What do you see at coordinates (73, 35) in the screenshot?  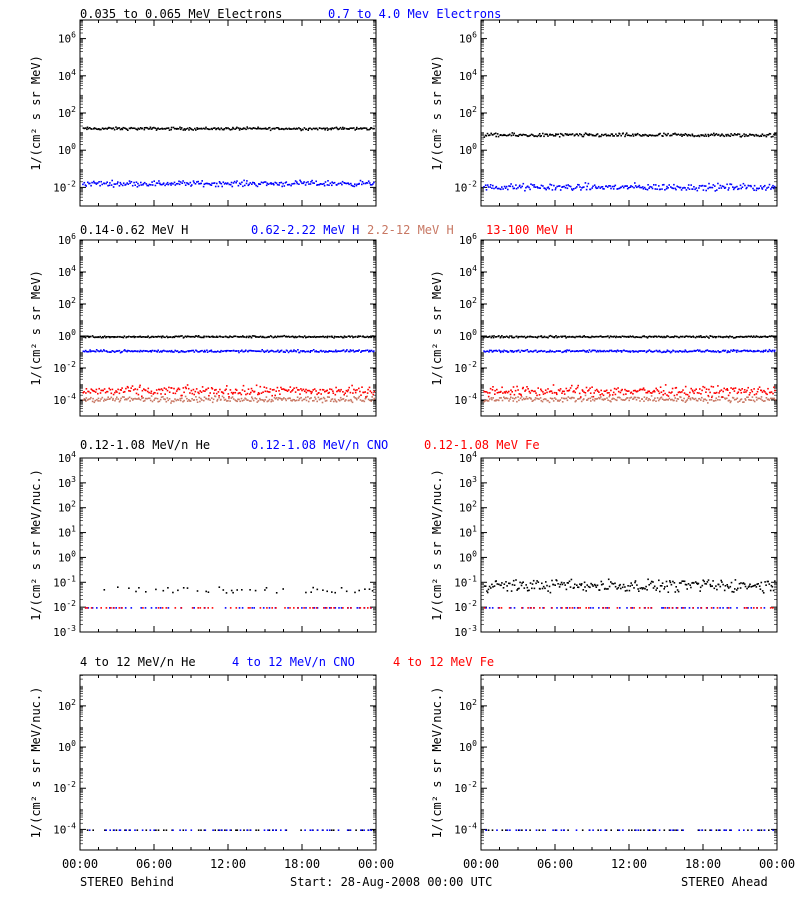 I see `y-tick-exponent: 6` at bounding box center [73, 35].